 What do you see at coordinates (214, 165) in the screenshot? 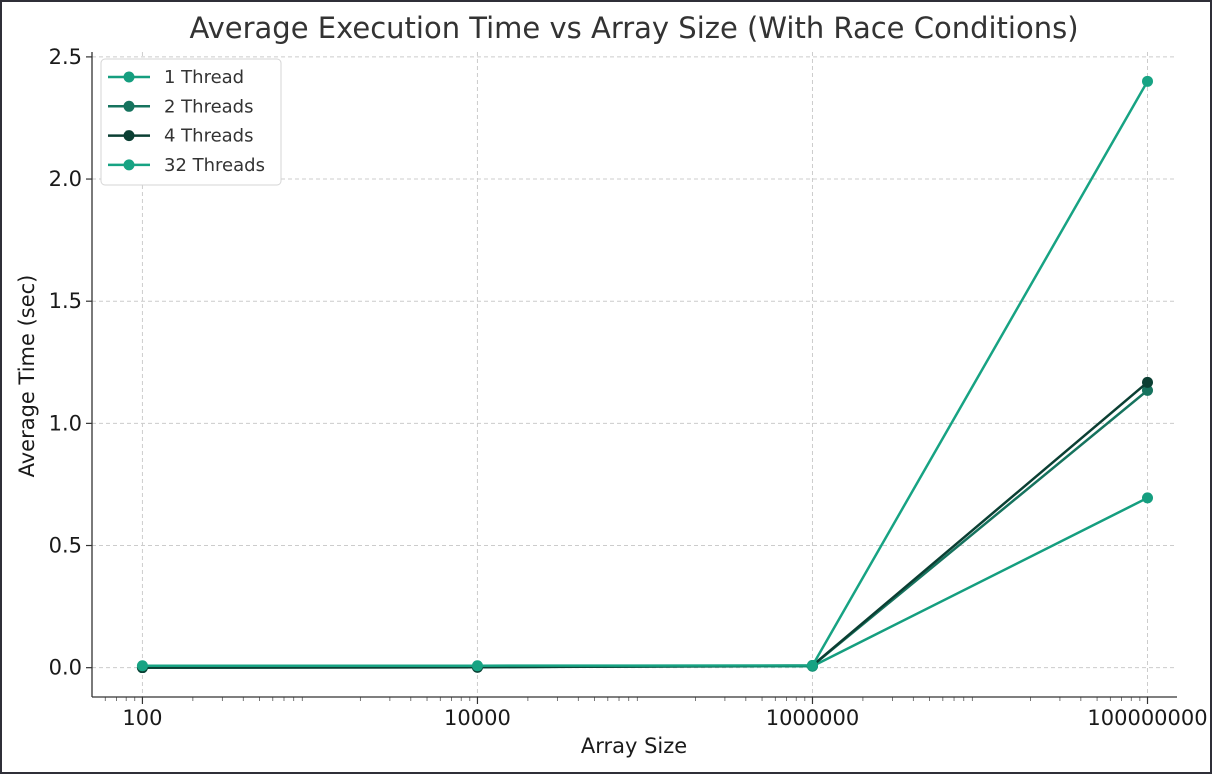
I see `legend-label: 32 Threads` at bounding box center [214, 165].